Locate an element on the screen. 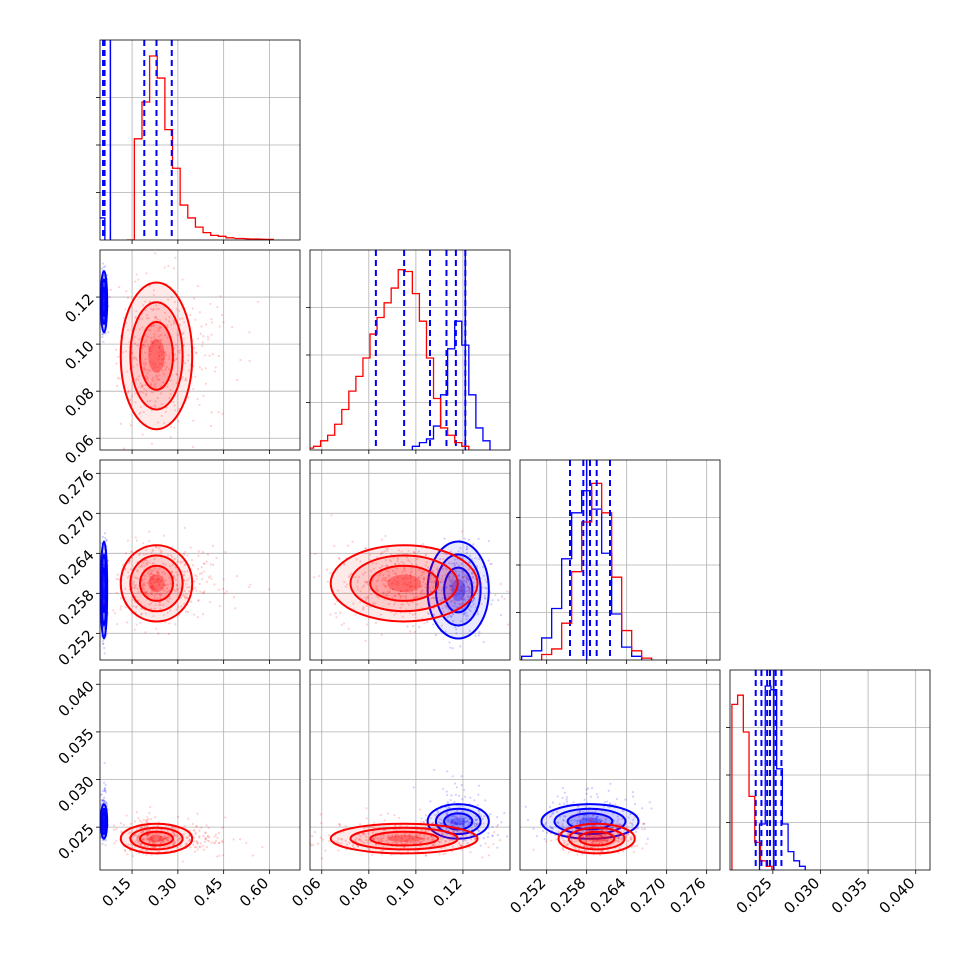 Image resolution: width=970 pixels, height=970 pixels. x-tick-label: 0.10 is located at coordinates (400, 892).